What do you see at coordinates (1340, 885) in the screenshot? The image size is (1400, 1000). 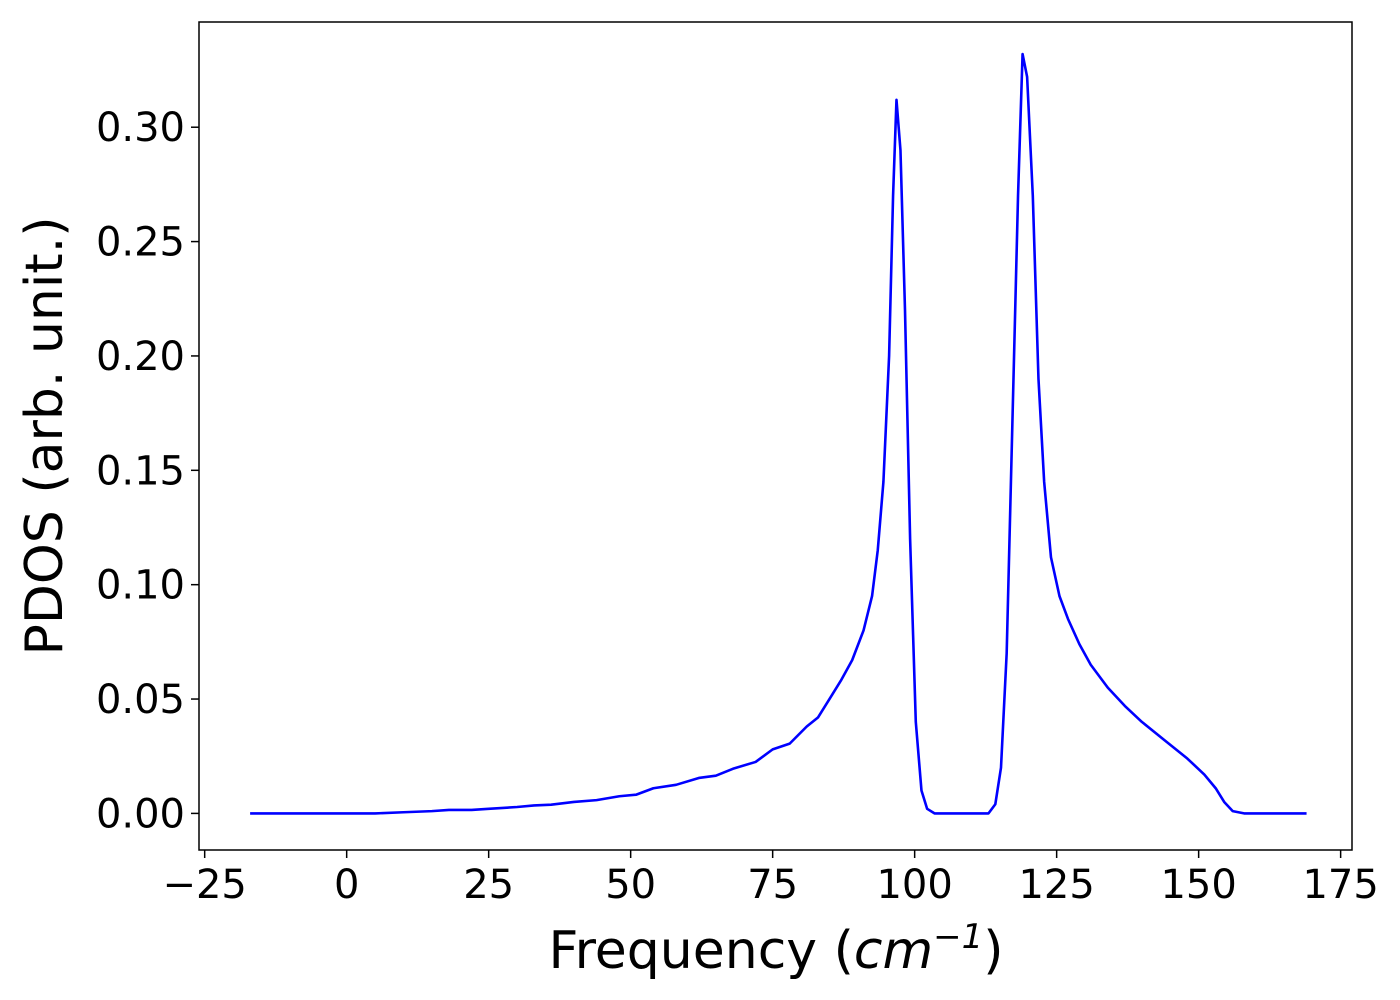 I see `x-tick-label: 175` at bounding box center [1340, 885].